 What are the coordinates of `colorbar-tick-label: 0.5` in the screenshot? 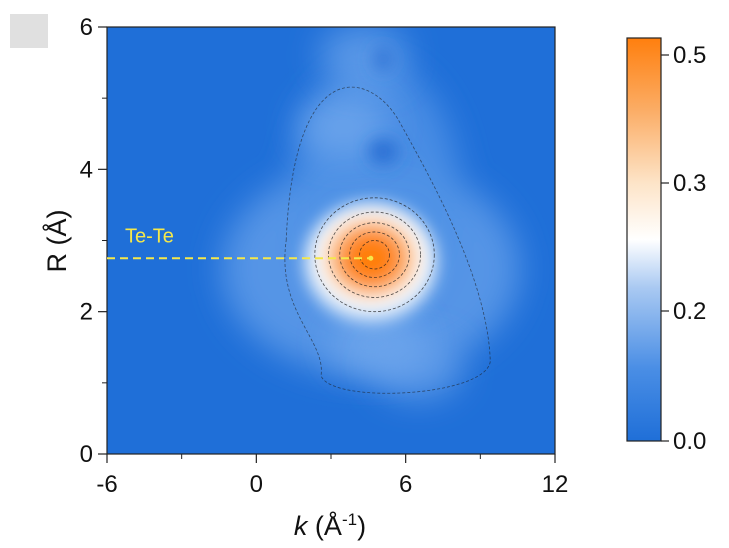 It's located at (689, 55).